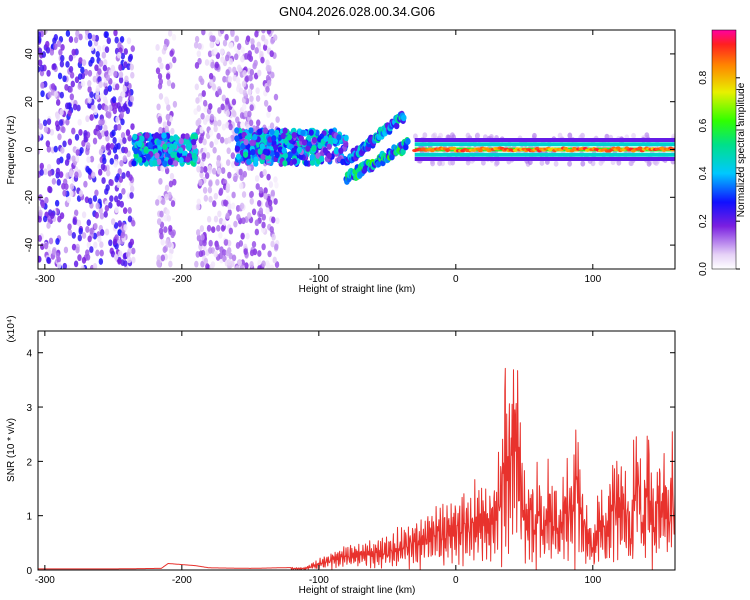 The width and height of the screenshot is (750, 600). Describe the element at coordinates (719, 173) in the screenshot. I see `colorbar-ticks: 0.0 0.2 0.4 0.6 0.8` at that location.